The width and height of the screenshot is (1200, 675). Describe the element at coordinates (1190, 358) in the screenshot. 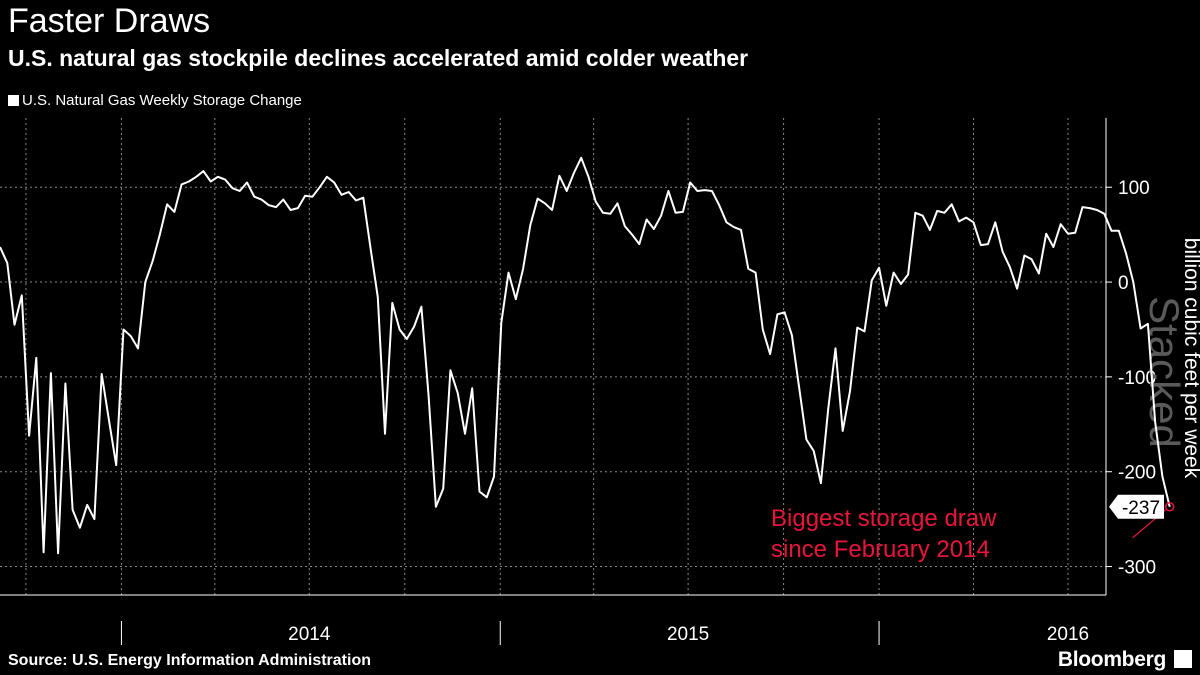

I see `y-axis-label: billion cubic feet per week` at that location.